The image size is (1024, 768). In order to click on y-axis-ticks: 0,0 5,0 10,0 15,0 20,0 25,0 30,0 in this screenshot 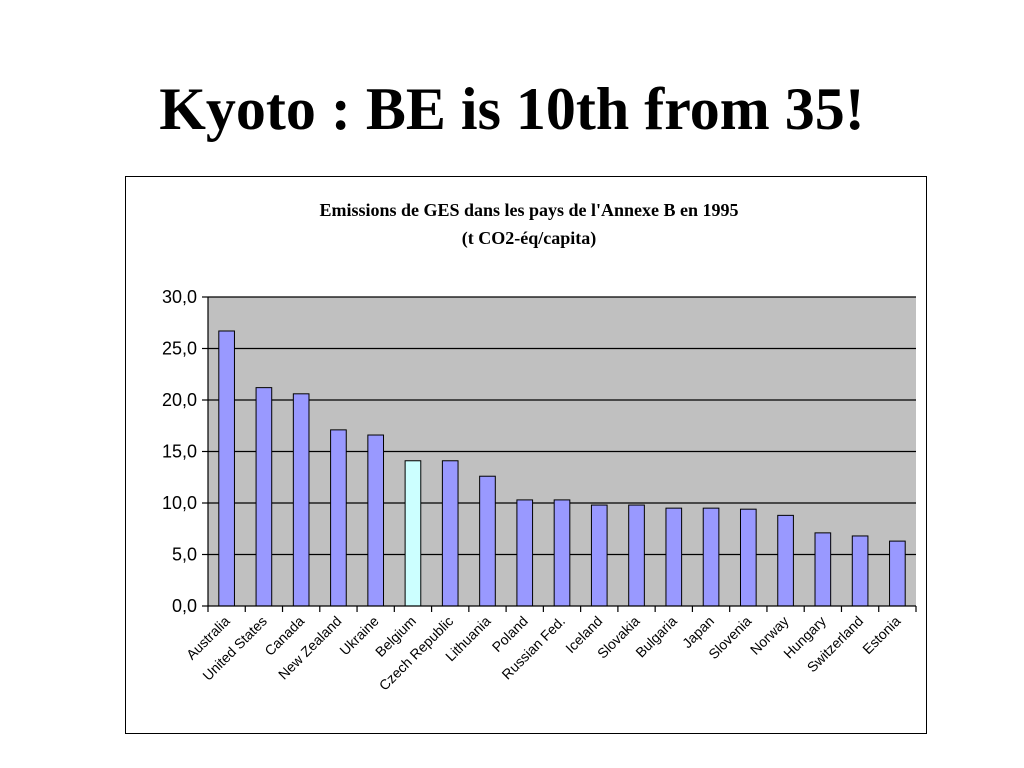, I will do `click(185, 451)`.